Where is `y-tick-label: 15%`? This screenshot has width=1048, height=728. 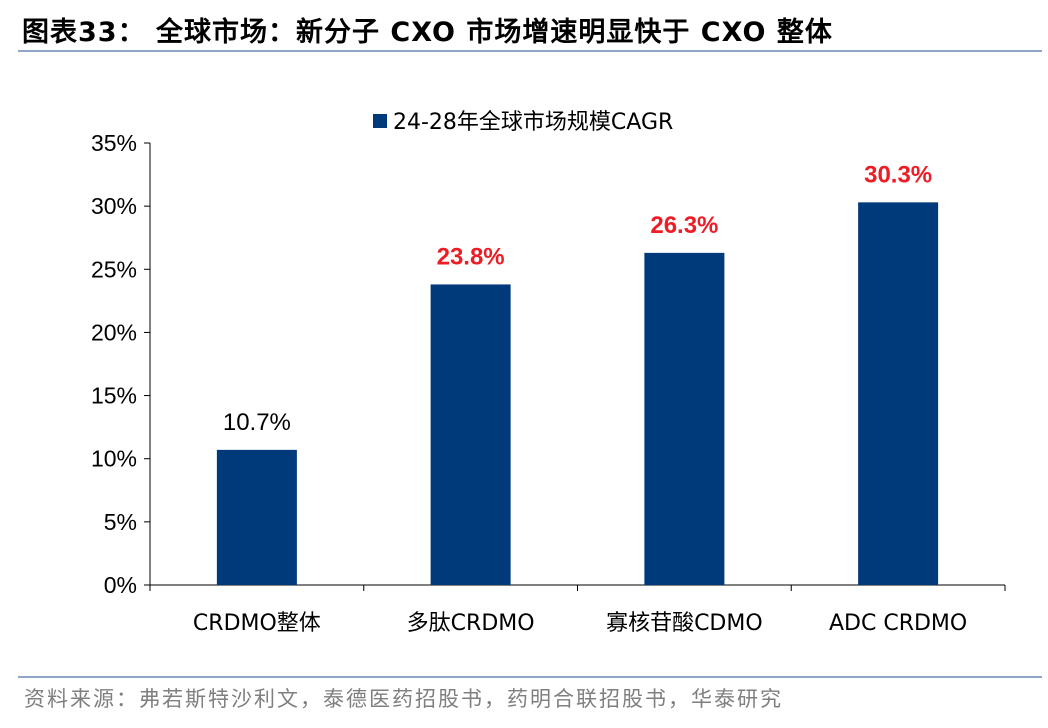 y-tick-label: 15% is located at coordinates (114, 396).